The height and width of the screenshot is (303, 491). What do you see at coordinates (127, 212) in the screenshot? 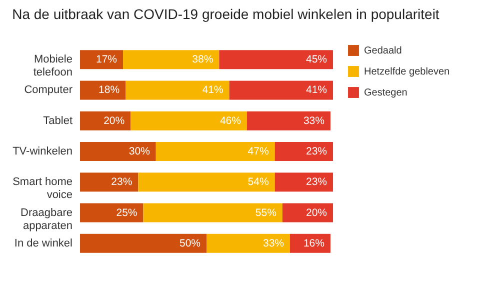
I see `data-label: 25%` at bounding box center [127, 212].